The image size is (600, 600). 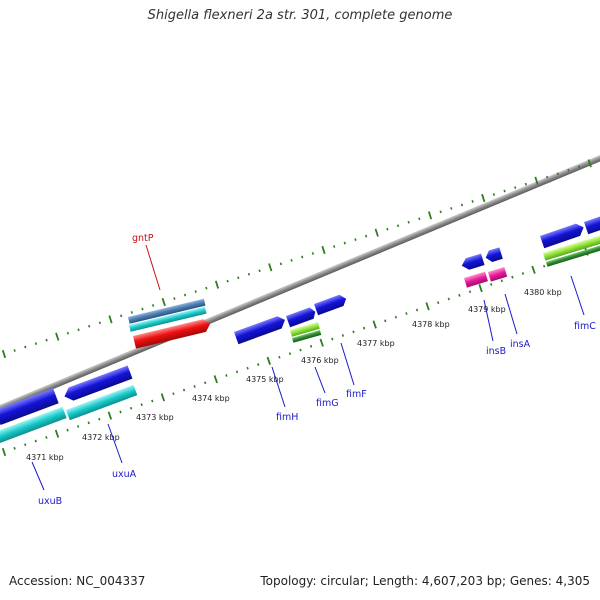 What do you see at coordinates (301, 317) in the screenshot?
I see `fimG-cds-arrow` at bounding box center [301, 317].